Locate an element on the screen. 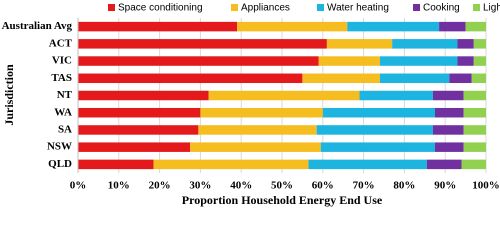 This screenshot has height=240, width=500. x-tick-label: 30% is located at coordinates (200, 186).